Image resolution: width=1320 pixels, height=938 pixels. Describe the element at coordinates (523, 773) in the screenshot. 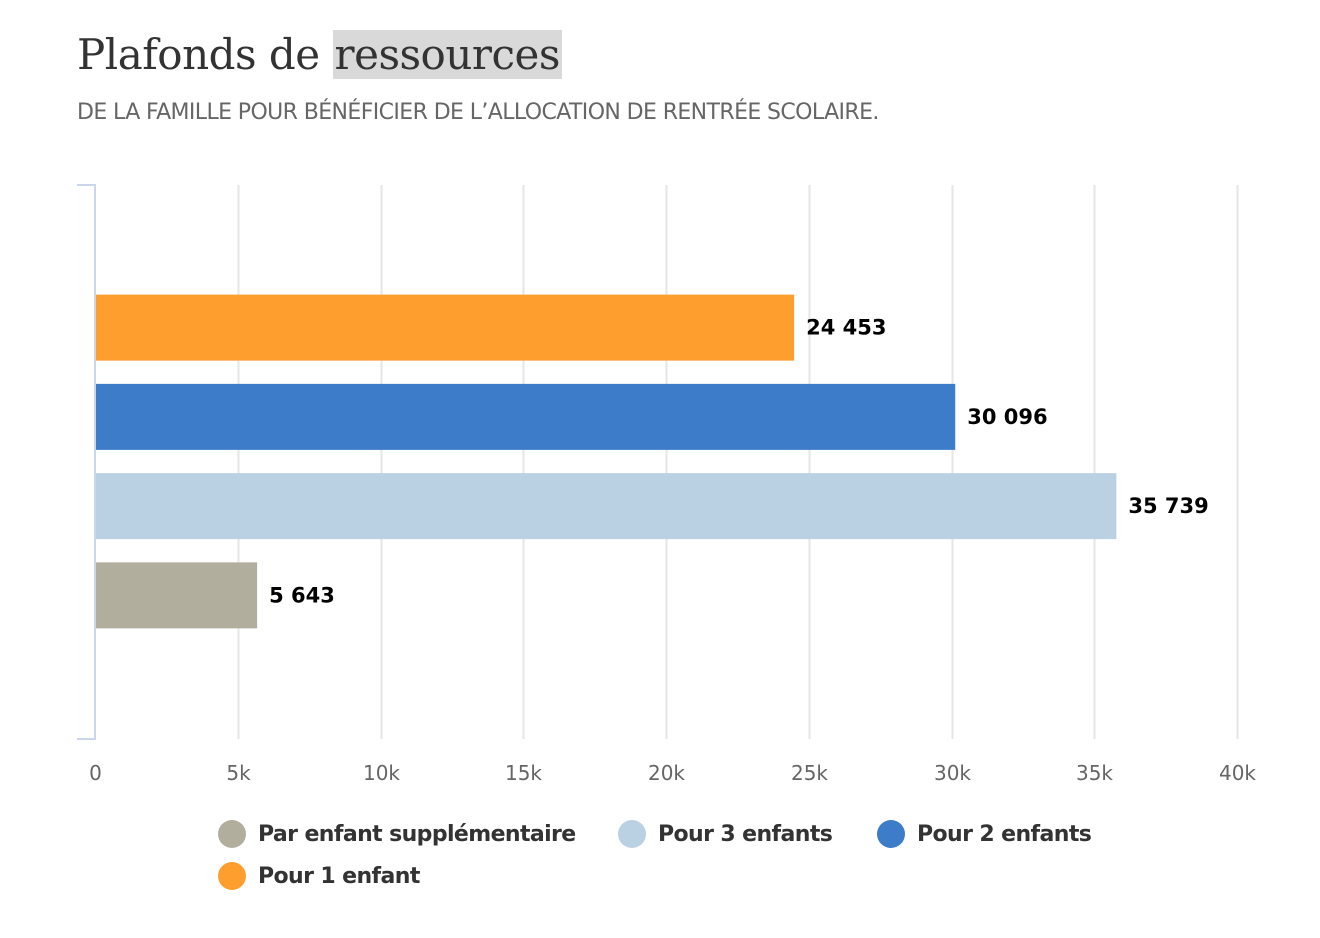

I see `x-tick-label: 15k` at that location.